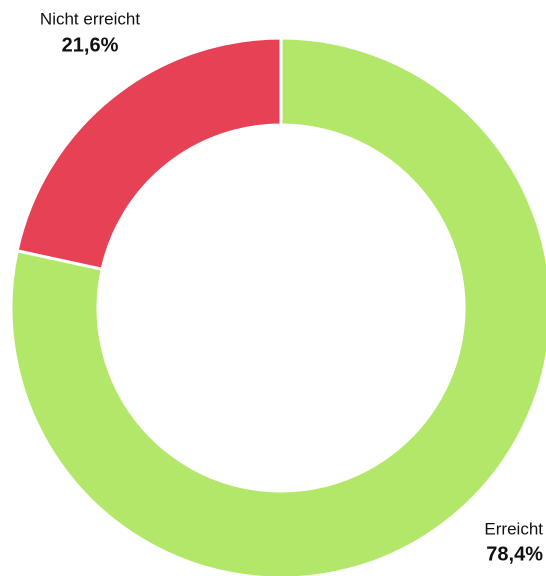 This screenshot has width=546, height=576. Describe the element at coordinates (90, 45) in the screenshot. I see `slice-value-label: 21,6%` at that location.